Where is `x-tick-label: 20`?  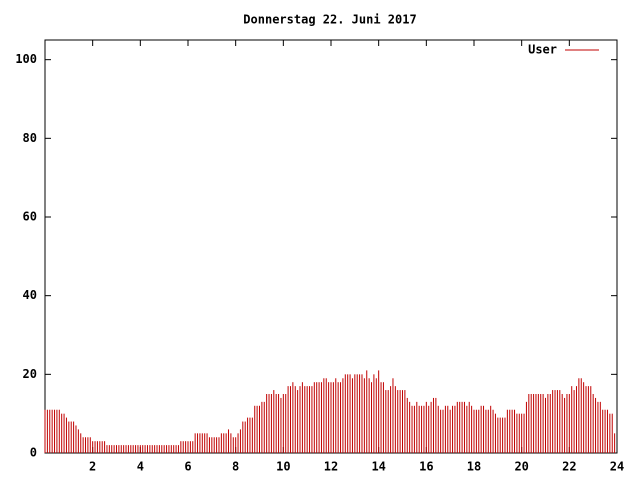 x-tick-label: 20 is located at coordinates (521, 467).